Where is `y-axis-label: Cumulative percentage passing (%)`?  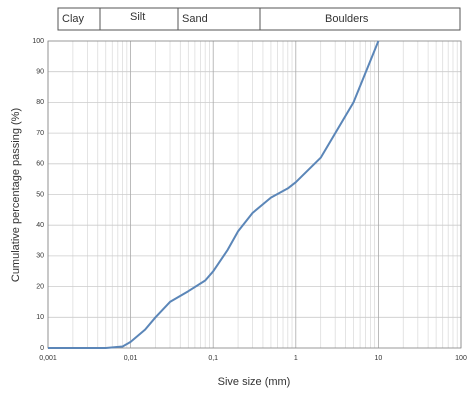 y-axis-label: Cumulative percentage passing (%) is located at coordinates (16, 195).